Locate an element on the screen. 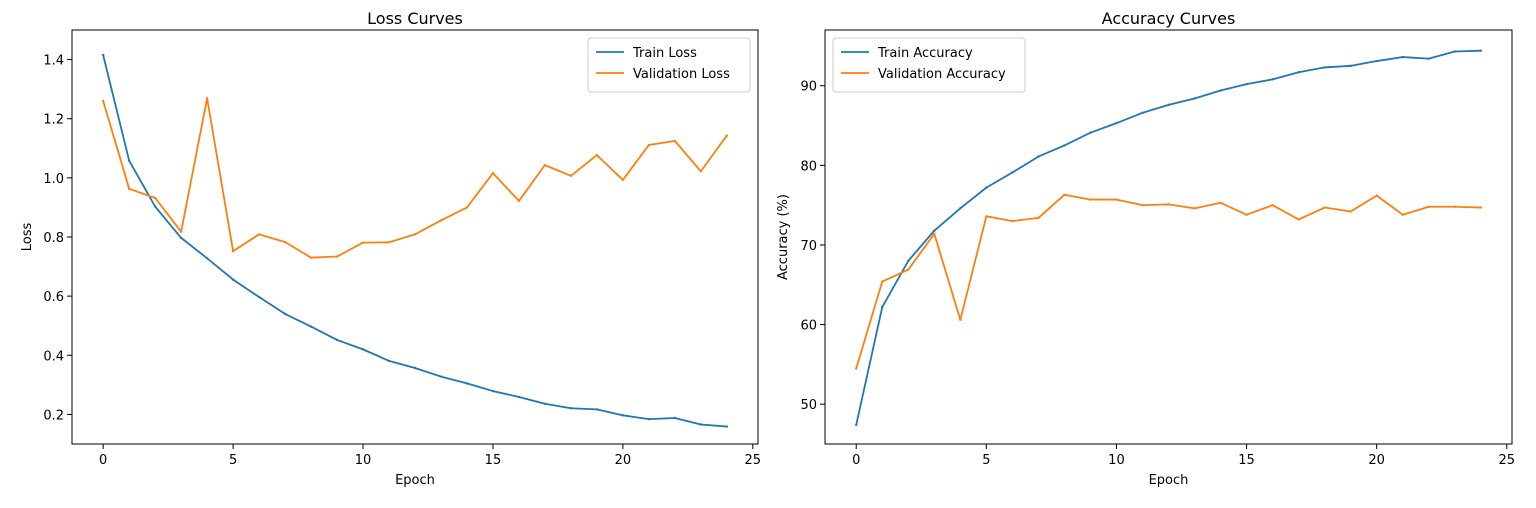 The height and width of the screenshot is (508, 1536). x-tick-label: 20 is located at coordinates (1376, 460).